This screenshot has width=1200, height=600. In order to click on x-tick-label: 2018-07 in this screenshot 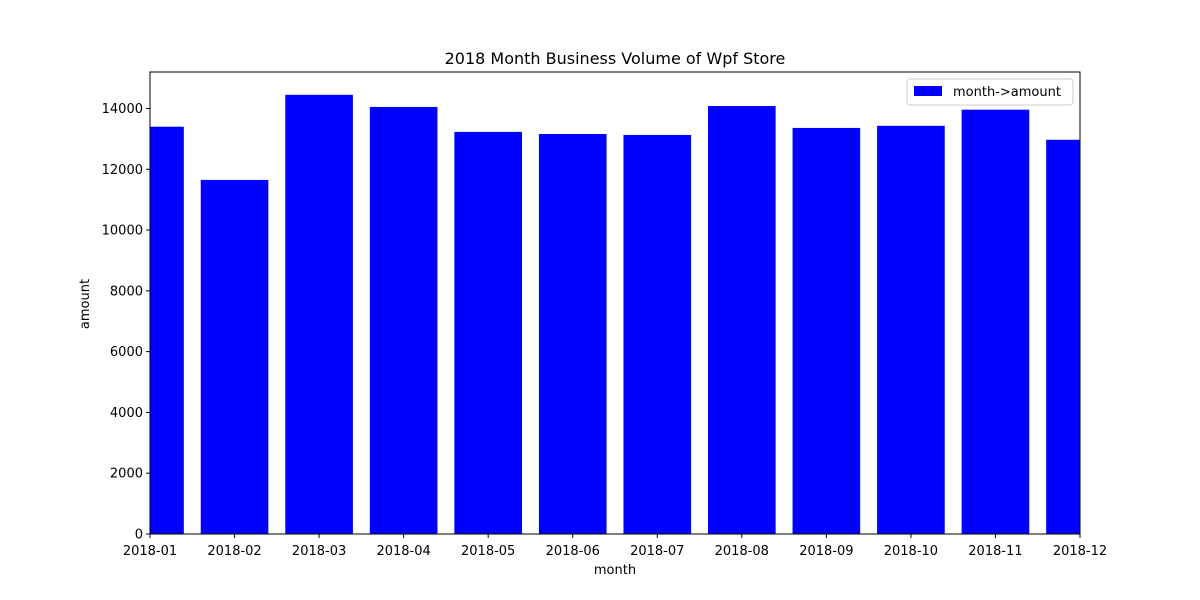, I will do `click(657, 551)`.